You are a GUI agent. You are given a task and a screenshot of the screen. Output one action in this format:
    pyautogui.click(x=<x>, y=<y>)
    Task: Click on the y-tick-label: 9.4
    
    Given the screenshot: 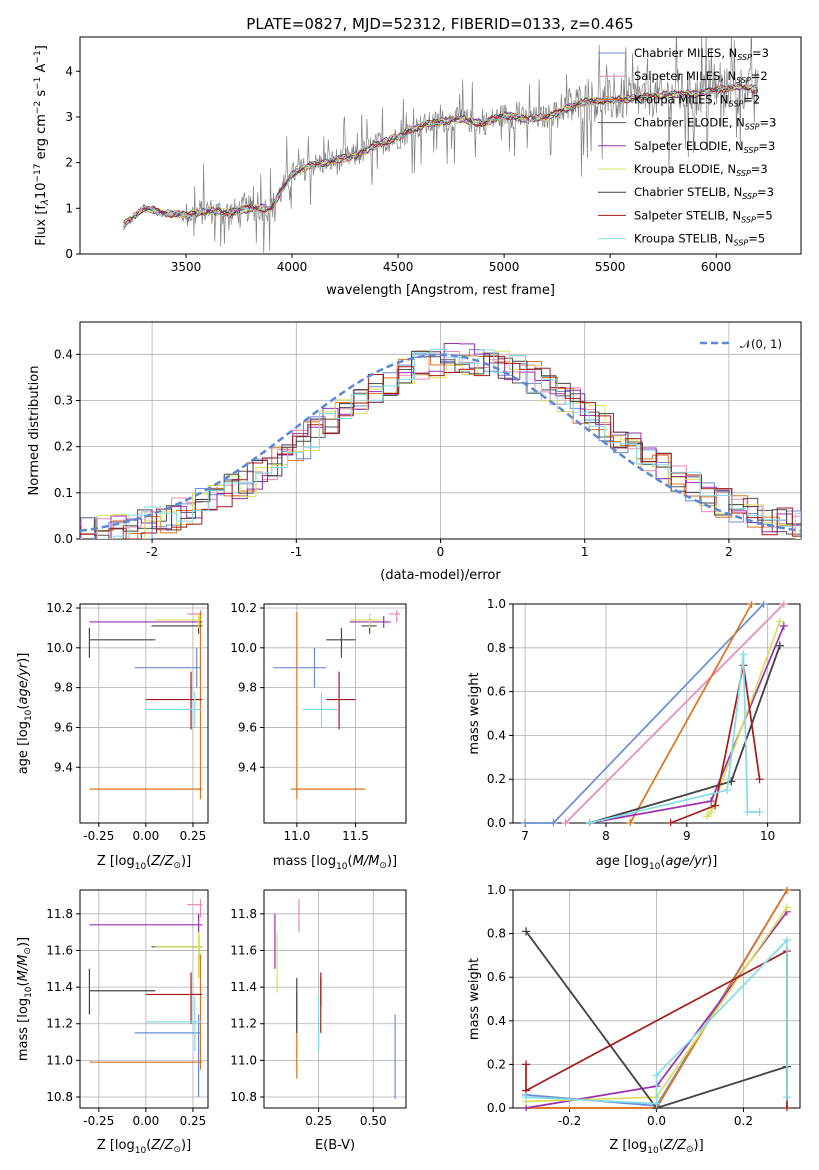 What is the action you would take?
    pyautogui.click(x=247, y=767)
    